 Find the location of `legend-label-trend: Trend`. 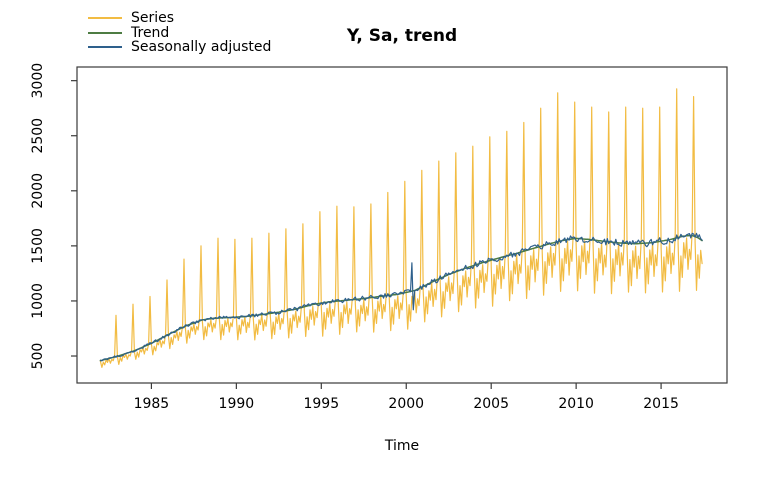

legend-label-trend: Trend is located at coordinates (150, 32).